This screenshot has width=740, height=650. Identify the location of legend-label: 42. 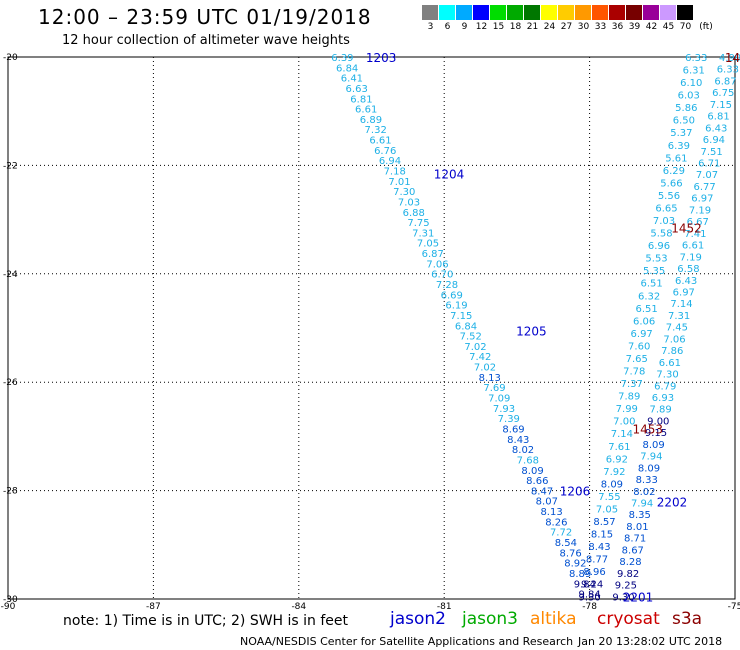
(651, 27).